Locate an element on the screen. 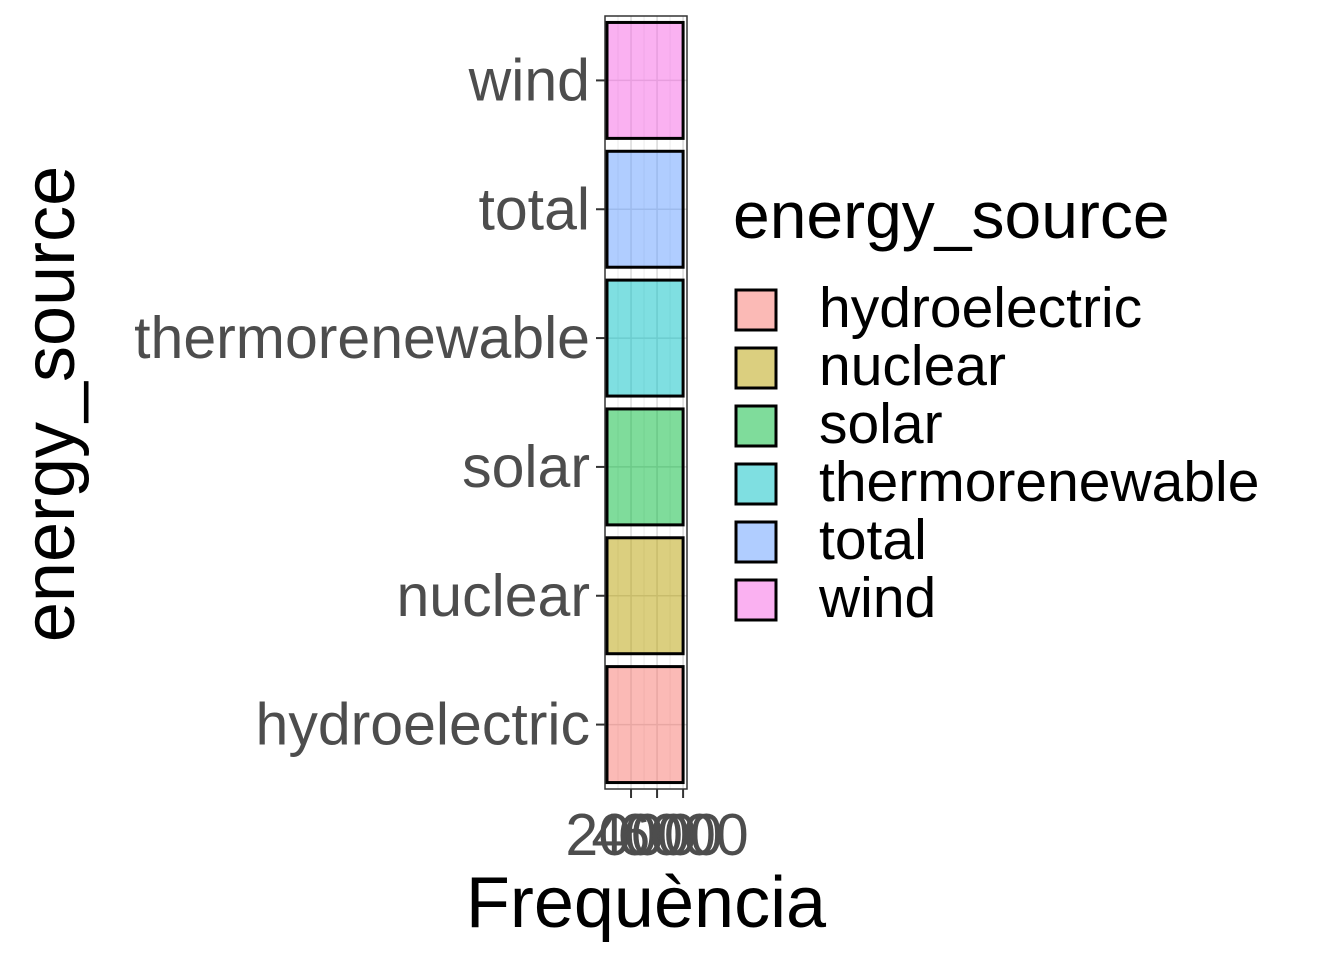  panel-border is located at coordinates (646, 402).